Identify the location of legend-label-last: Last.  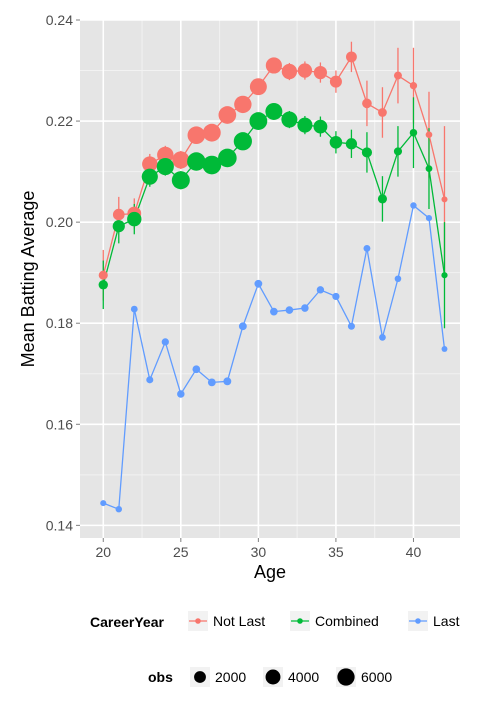
(446, 621).